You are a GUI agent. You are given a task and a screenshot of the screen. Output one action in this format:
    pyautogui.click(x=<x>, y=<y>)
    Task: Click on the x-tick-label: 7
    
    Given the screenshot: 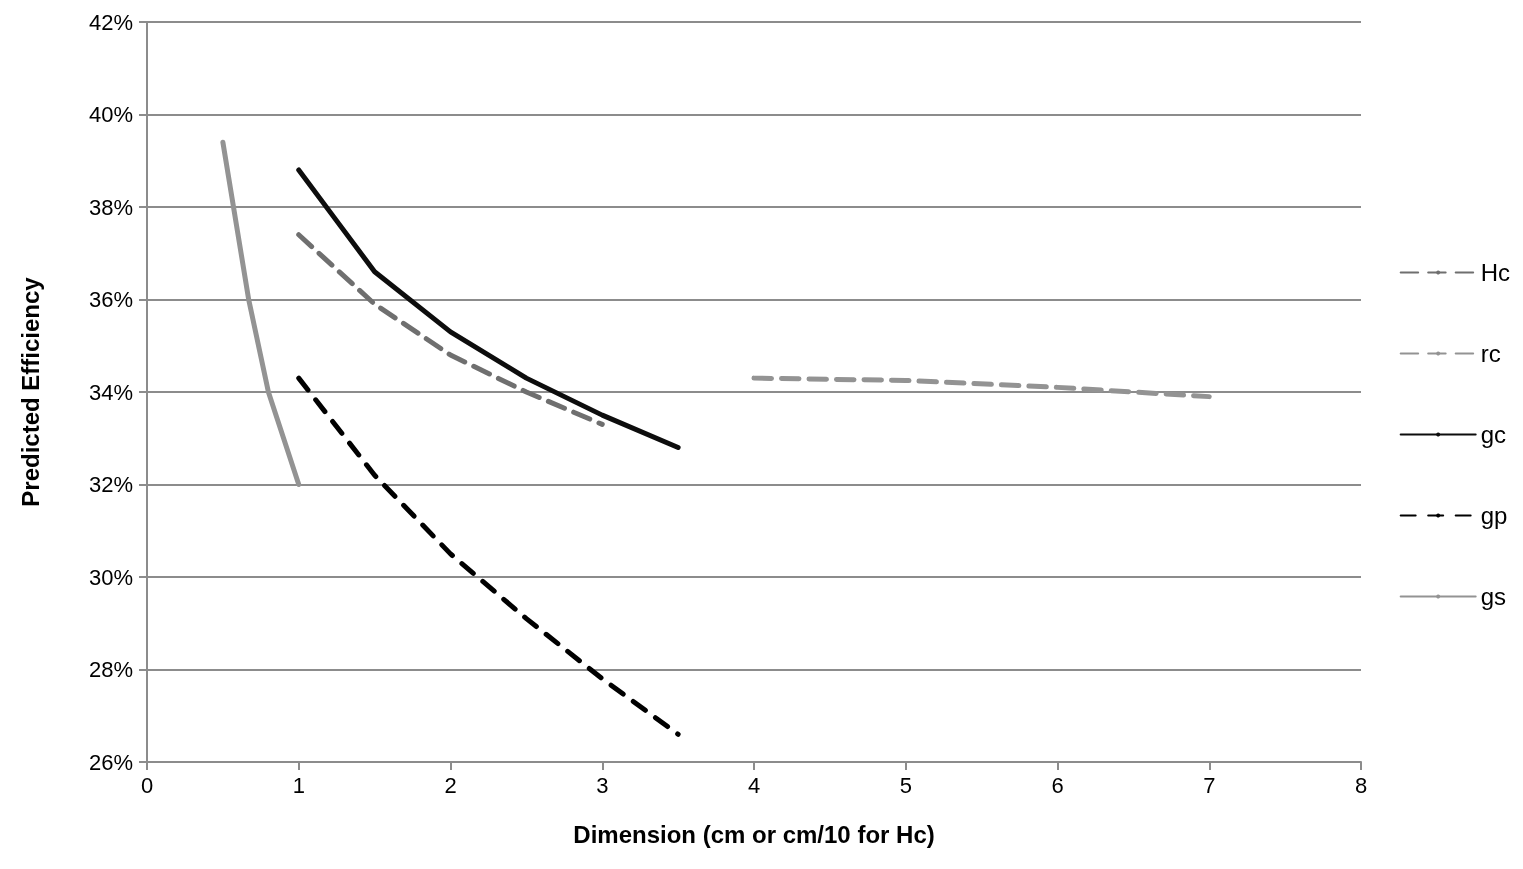 What is the action you would take?
    pyautogui.click(x=1209, y=785)
    